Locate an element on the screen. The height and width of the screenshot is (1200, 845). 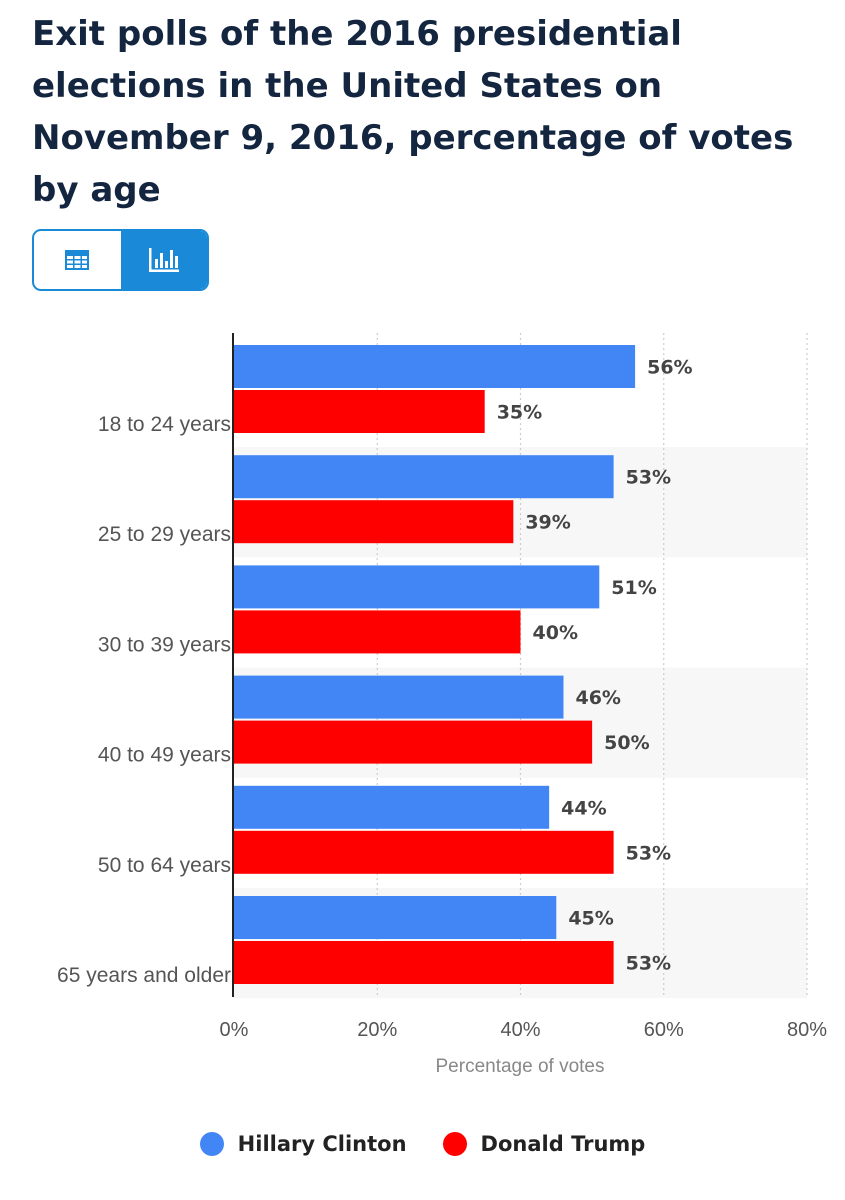
table-view-button is located at coordinates (77, 260).